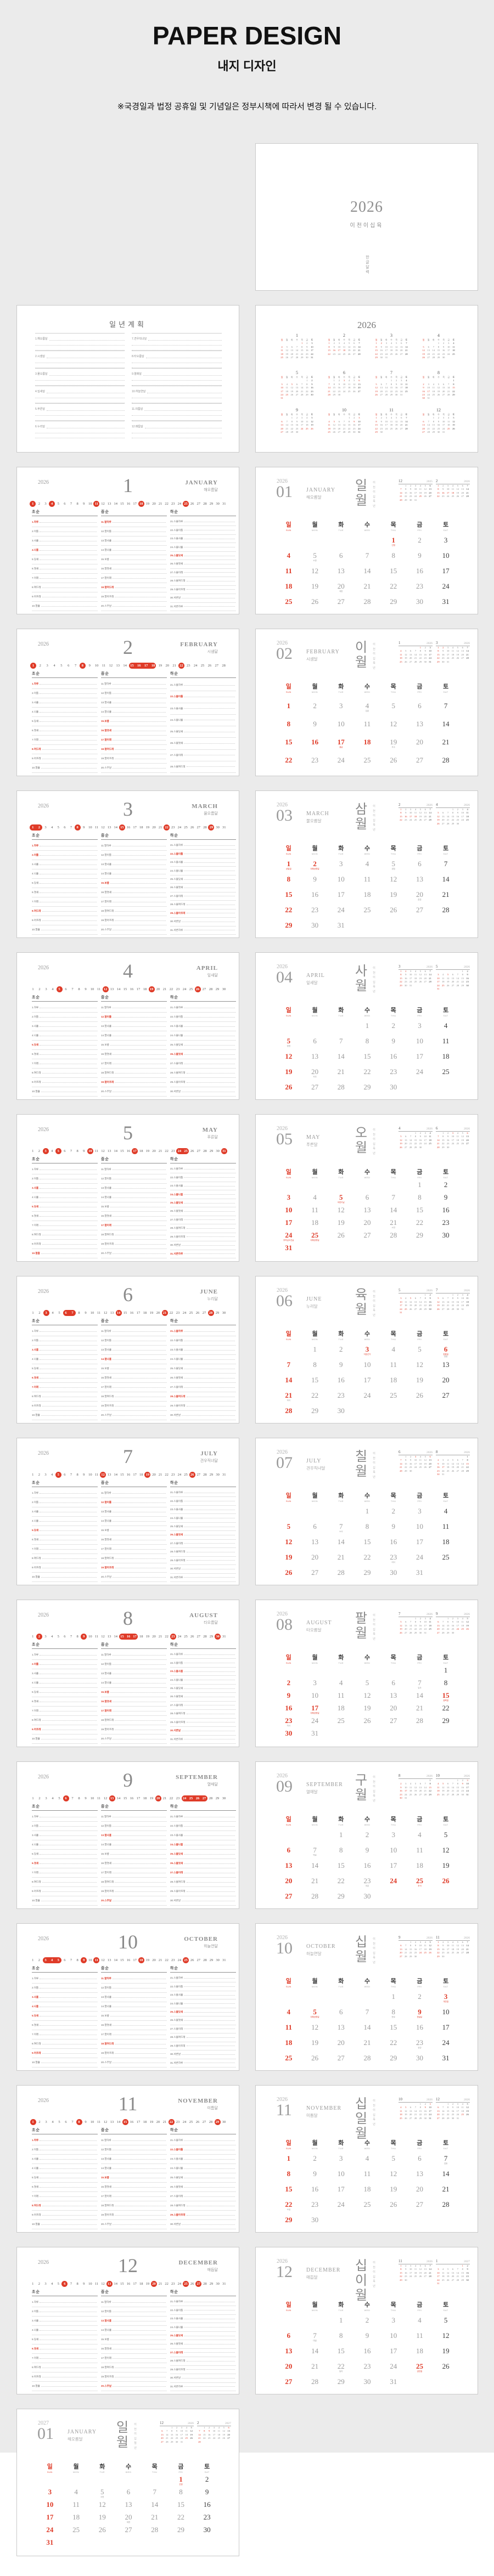 The height and width of the screenshot is (2576, 494). What do you see at coordinates (203, 2344) in the screenshot?
I see `list-day-row: 26.스물엿새` at bounding box center [203, 2344].